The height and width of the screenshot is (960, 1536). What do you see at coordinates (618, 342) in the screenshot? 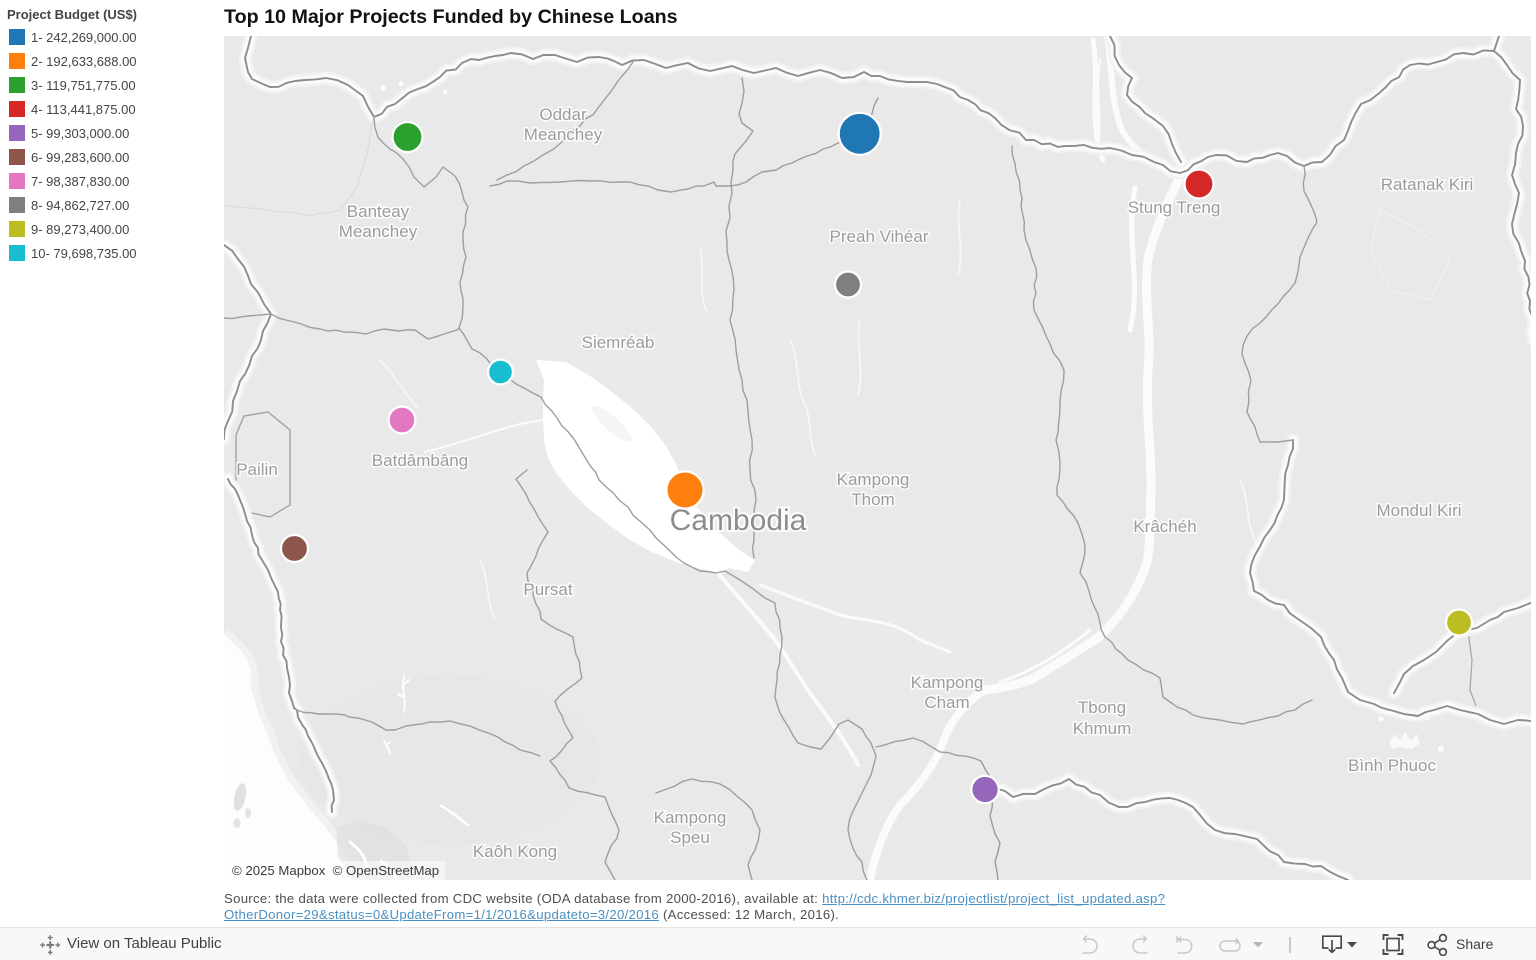
I see `svg-text: Siemréab` at bounding box center [618, 342].